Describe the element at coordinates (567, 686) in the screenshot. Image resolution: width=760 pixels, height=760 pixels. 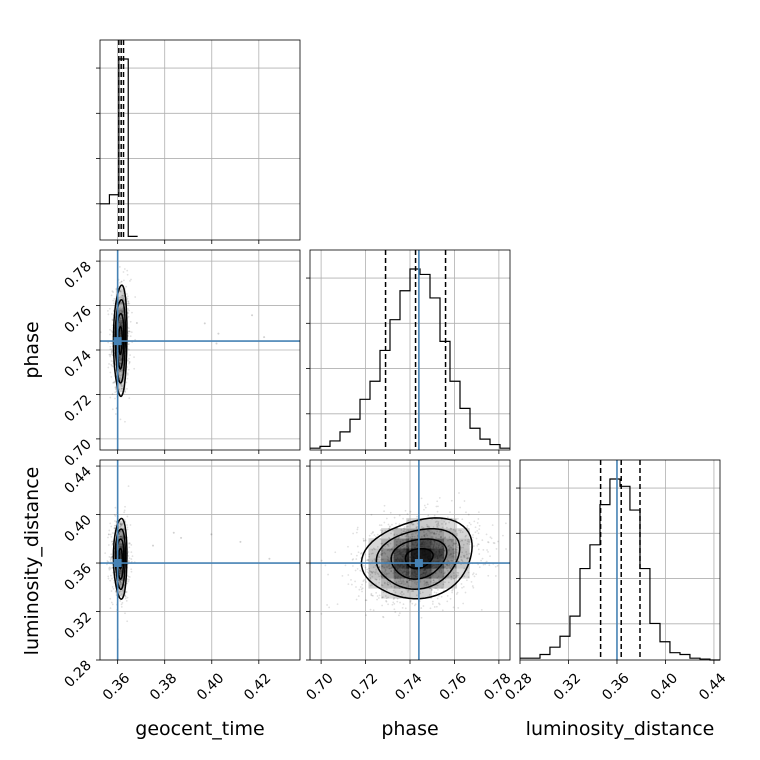
I see `x-tick-label-luminosity-distance: 0.32` at that location.